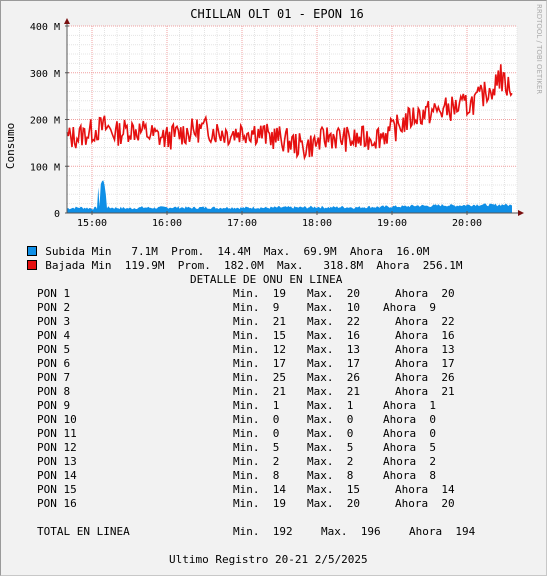 The width and height of the screenshot is (547, 576). I want to click on pon-max: Max. 10, so click(333, 307).